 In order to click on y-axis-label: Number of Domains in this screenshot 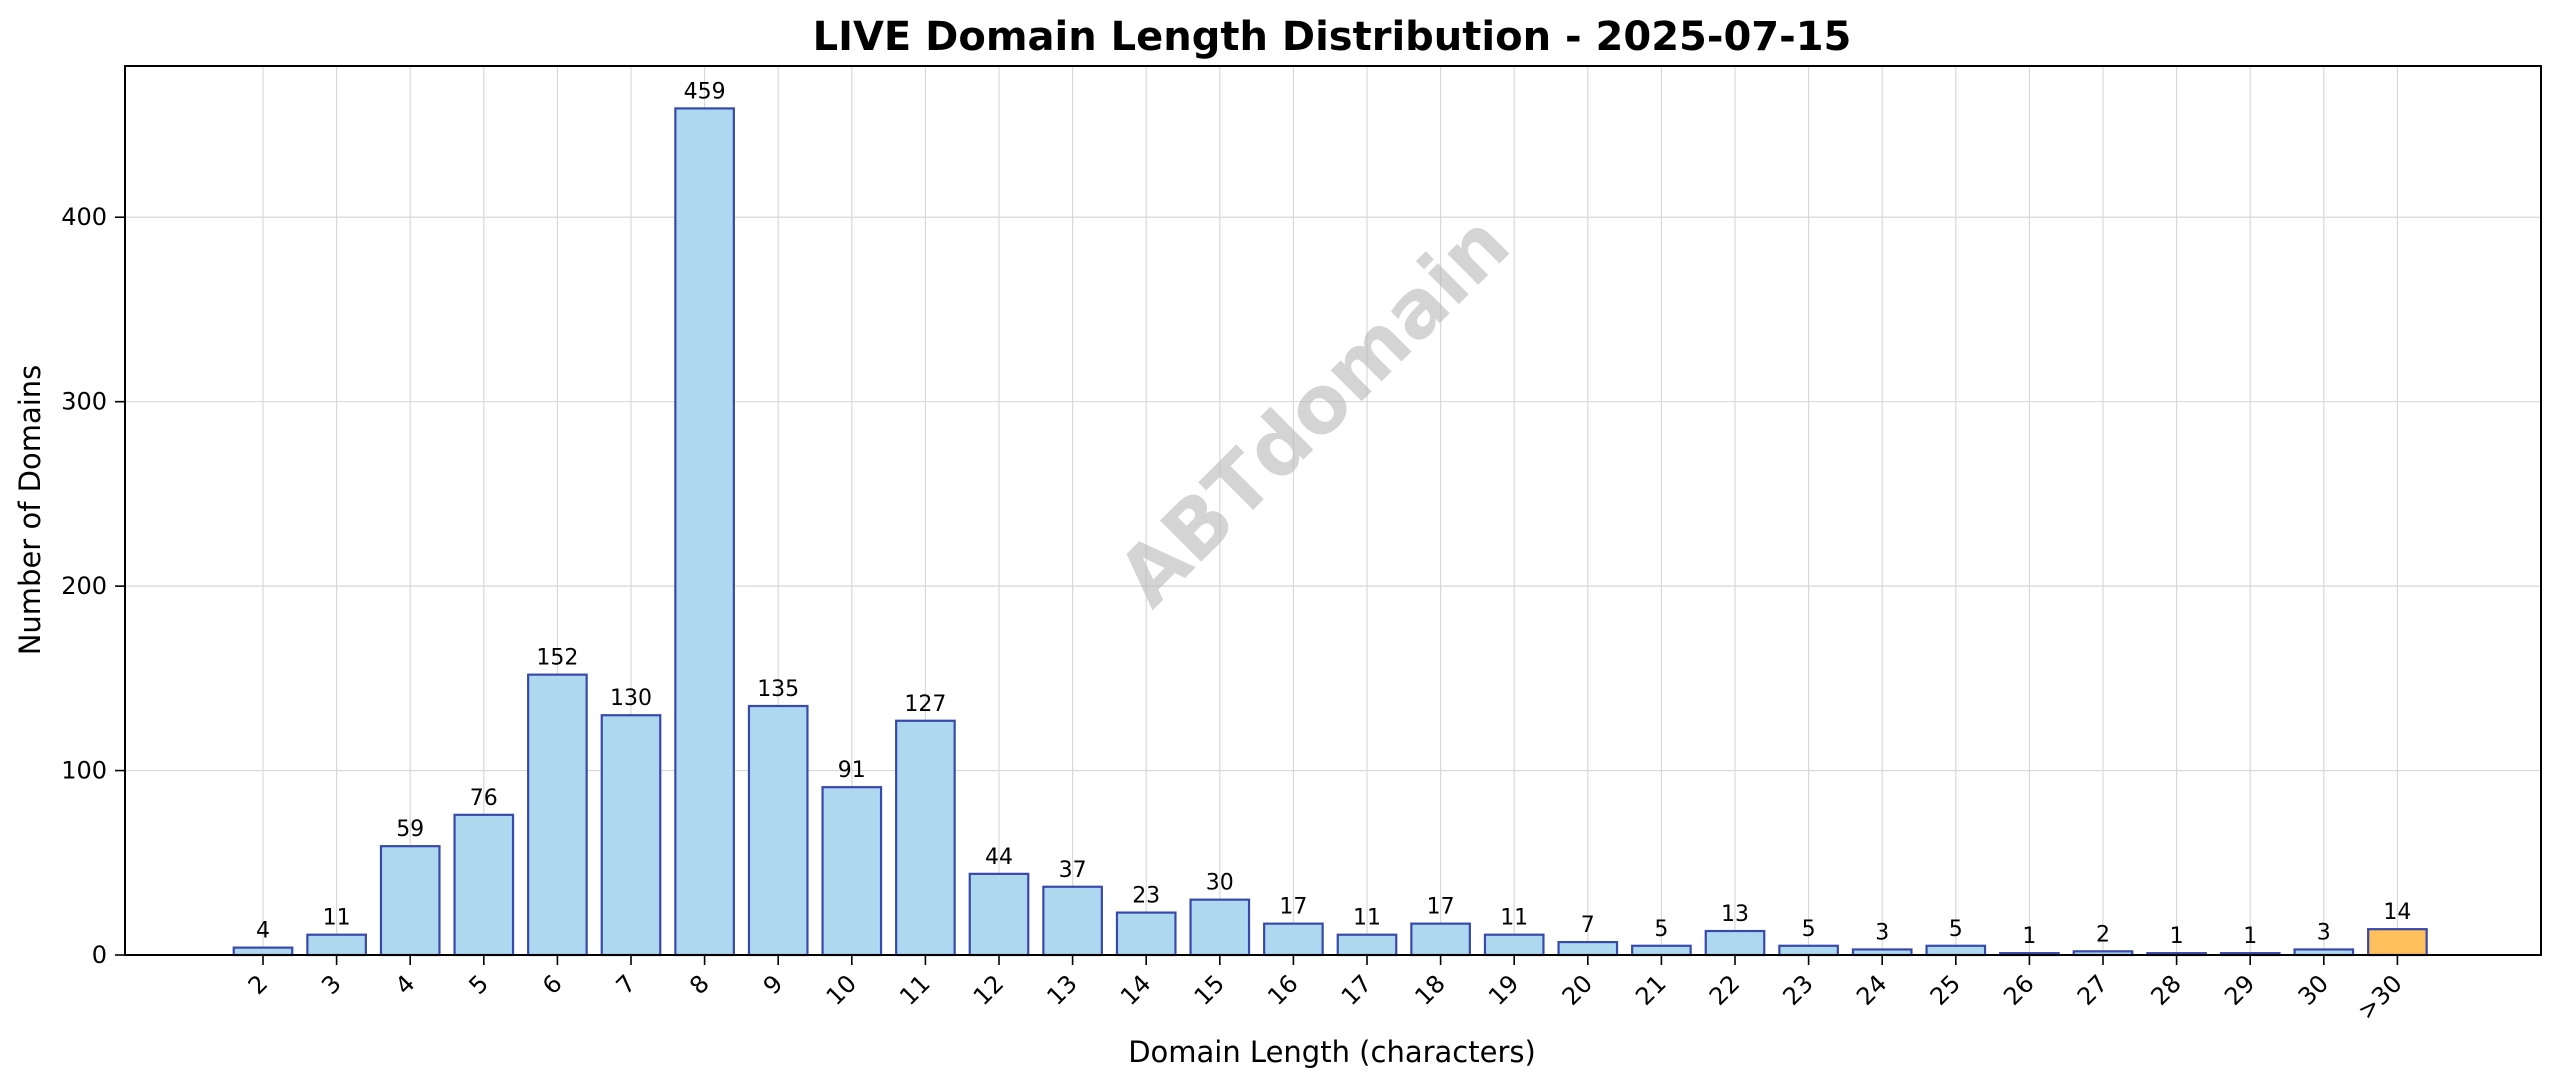, I will do `click(30, 510)`.